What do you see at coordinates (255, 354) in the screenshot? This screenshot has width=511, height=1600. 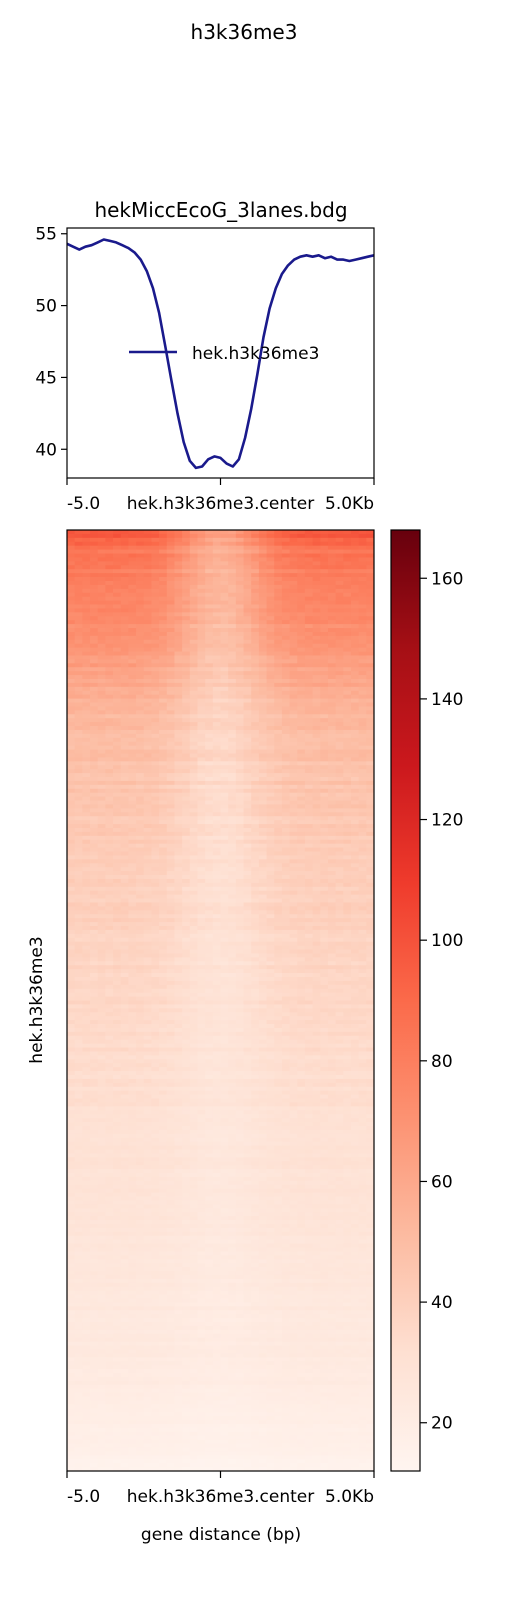 I see `legend-label: hek.h3k36me3` at bounding box center [255, 354].